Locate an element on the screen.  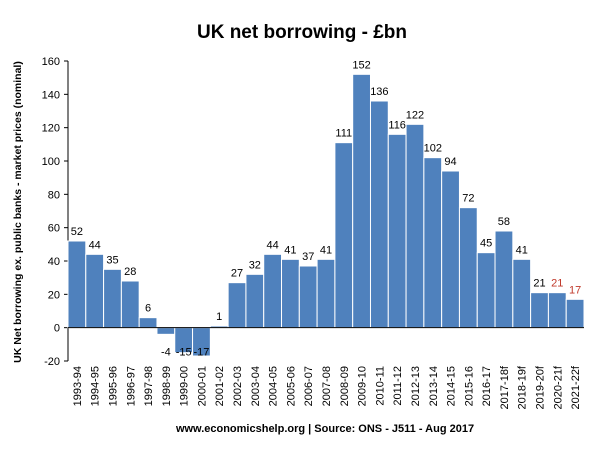
x-tick-label: 1994-95 is located at coordinates (96, 386).